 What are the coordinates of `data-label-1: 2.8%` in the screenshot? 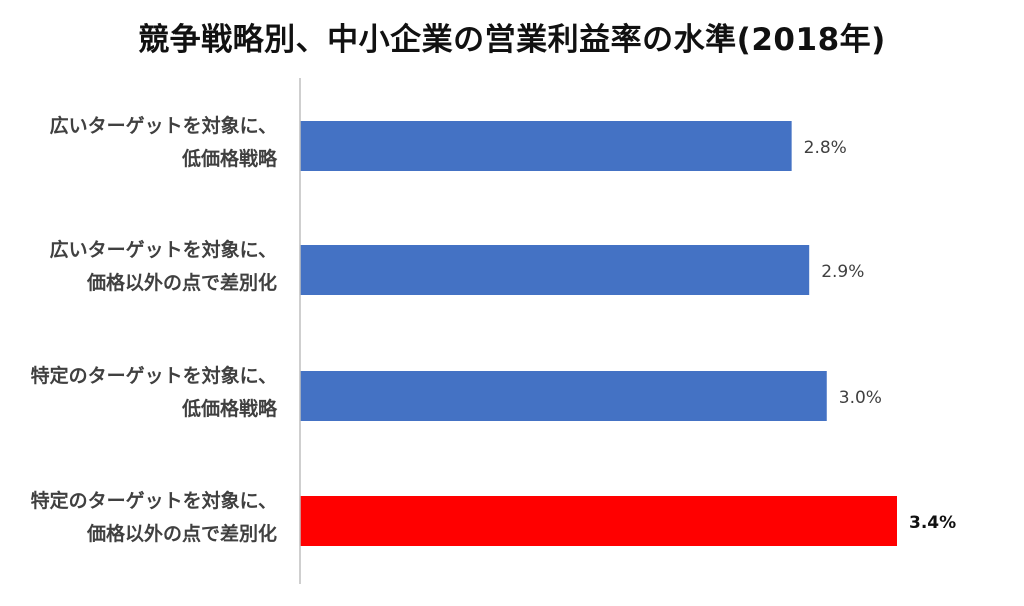 It's located at (825, 148).